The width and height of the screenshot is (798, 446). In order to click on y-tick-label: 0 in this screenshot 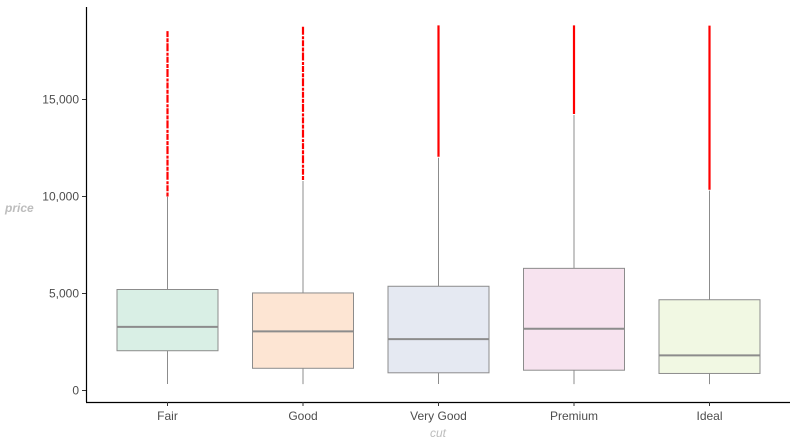, I will do `click(75, 391)`.